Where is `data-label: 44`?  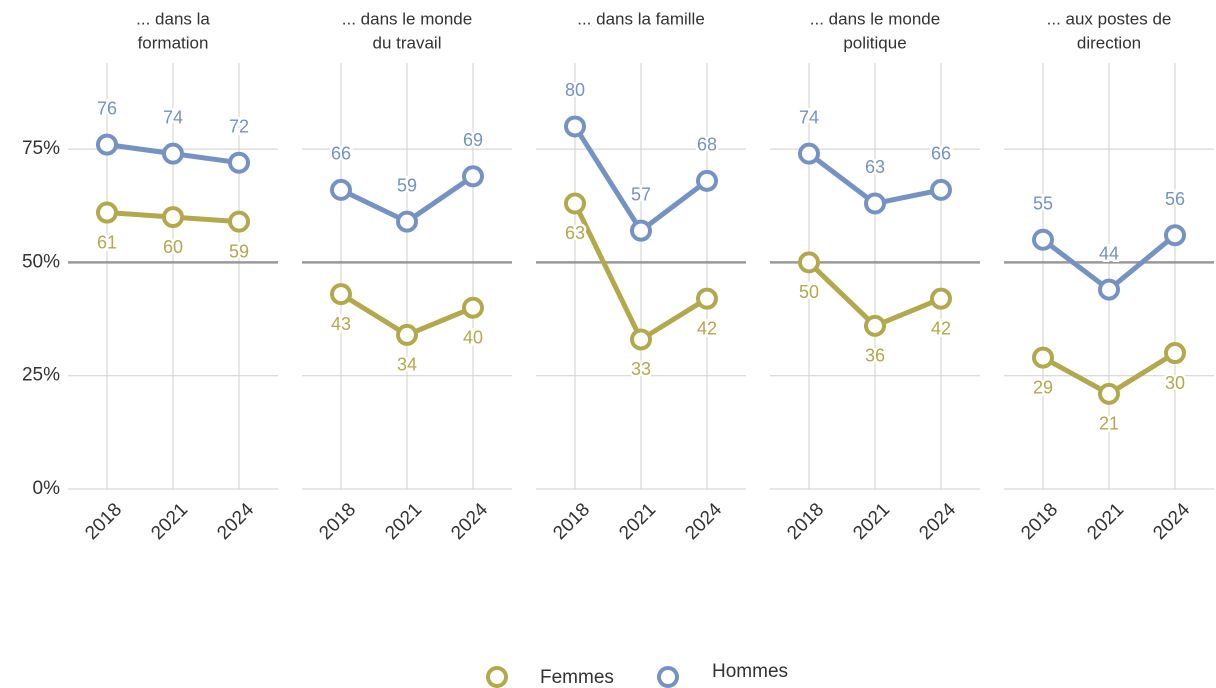 data-label: 44 is located at coordinates (1109, 253).